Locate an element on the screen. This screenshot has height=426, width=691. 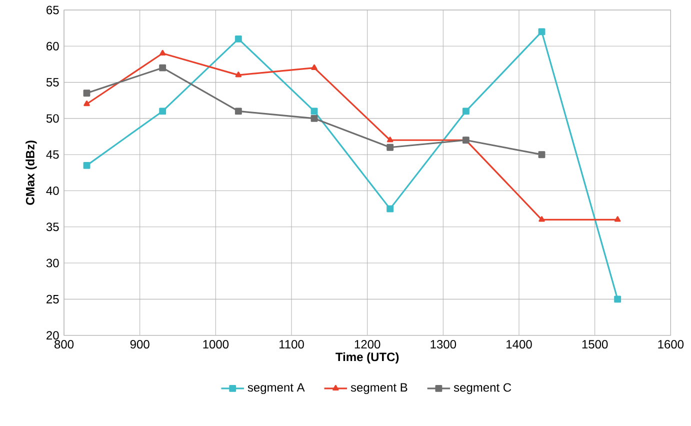
y-tick-label: 35 is located at coordinates (52, 227).